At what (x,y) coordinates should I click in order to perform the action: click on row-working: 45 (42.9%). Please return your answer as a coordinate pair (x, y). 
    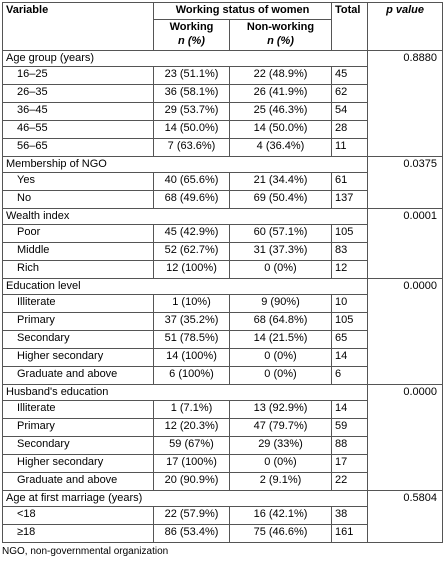
    Looking at the image, I should click on (191, 233).